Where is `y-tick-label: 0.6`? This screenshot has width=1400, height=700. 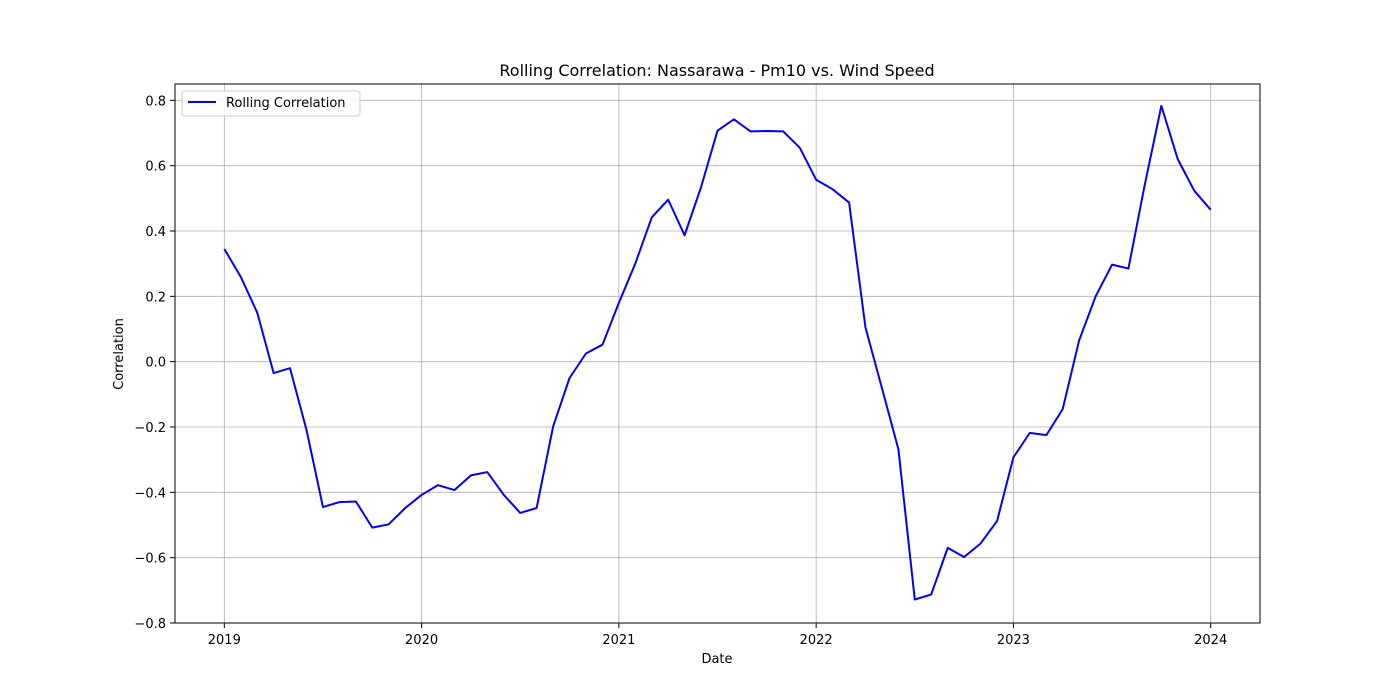 y-tick-label: 0.6 is located at coordinates (155, 167).